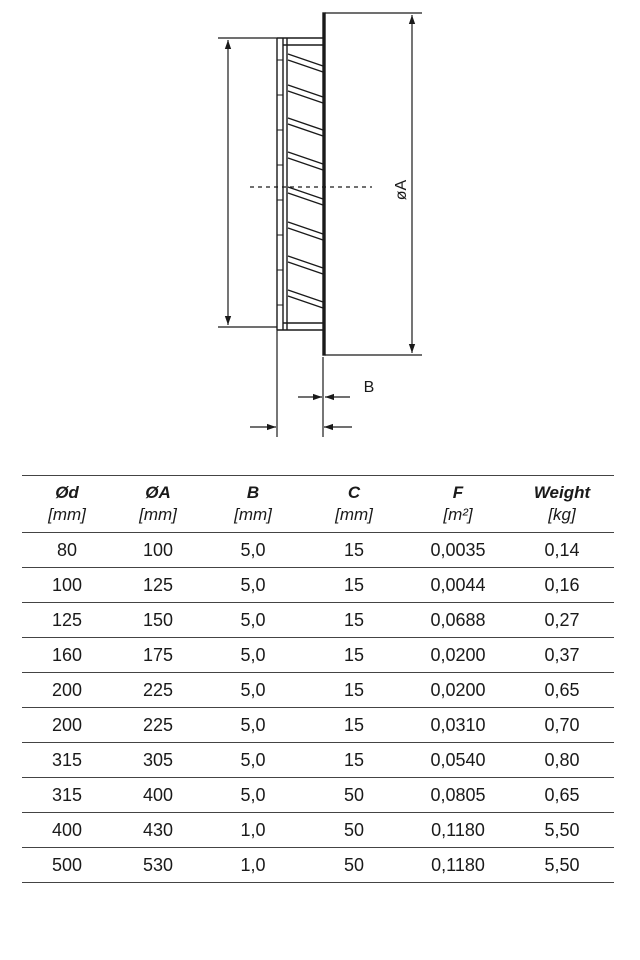  I want to click on column-header: ØA [mm], so click(158, 504).